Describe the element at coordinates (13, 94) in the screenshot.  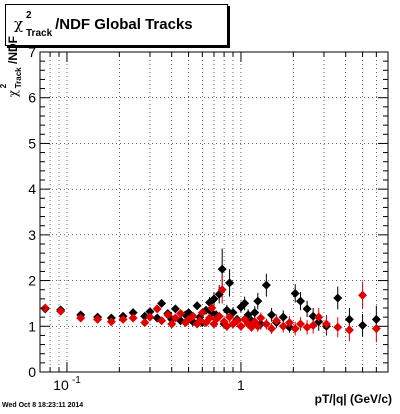
I see `ylabel-chi: χ` at that location.